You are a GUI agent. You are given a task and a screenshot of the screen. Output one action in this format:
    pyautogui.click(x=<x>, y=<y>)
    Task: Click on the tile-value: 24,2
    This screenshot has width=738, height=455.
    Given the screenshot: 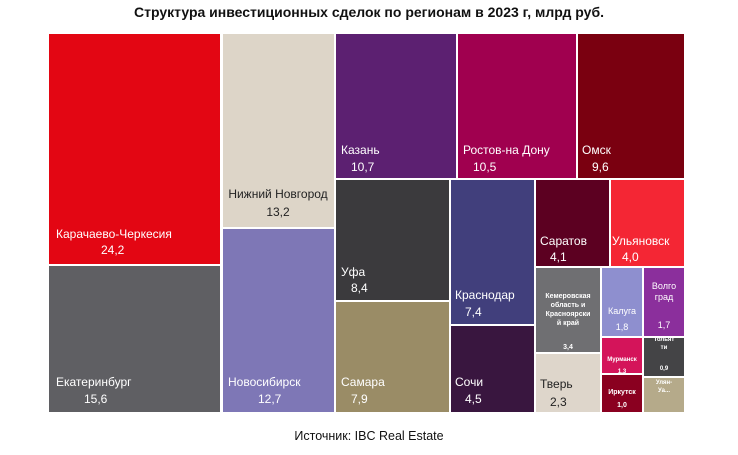 What is the action you would take?
    pyautogui.click(x=113, y=250)
    